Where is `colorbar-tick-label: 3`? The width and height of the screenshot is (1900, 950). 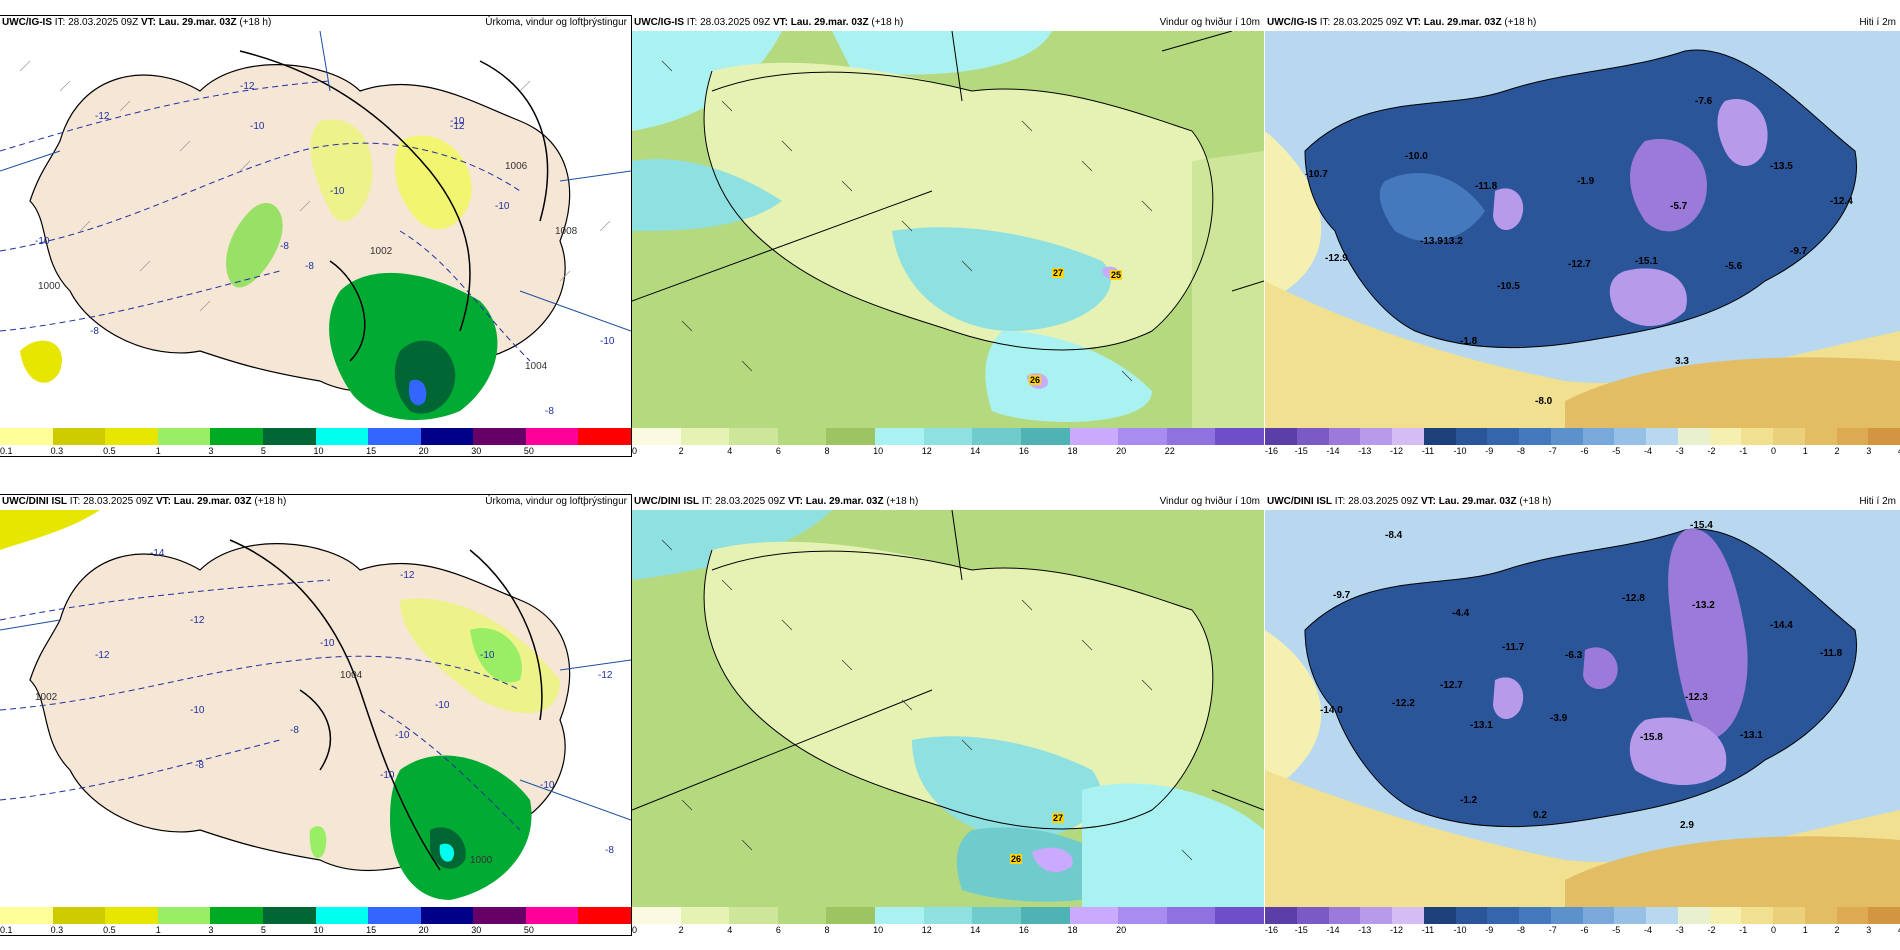
colorbar-tick-label: 3 is located at coordinates (211, 930).